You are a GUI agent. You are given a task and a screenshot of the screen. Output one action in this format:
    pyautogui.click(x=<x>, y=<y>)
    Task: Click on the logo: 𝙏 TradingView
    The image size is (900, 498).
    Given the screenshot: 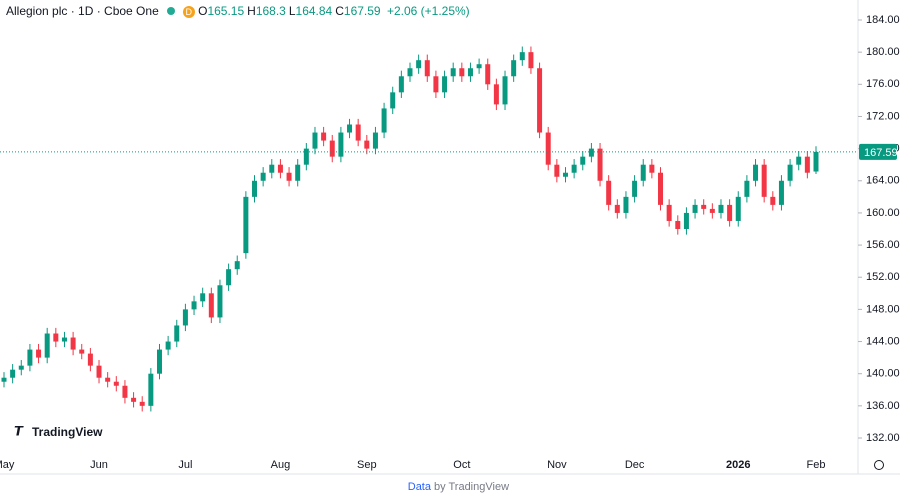 What is the action you would take?
    pyautogui.click(x=54, y=432)
    